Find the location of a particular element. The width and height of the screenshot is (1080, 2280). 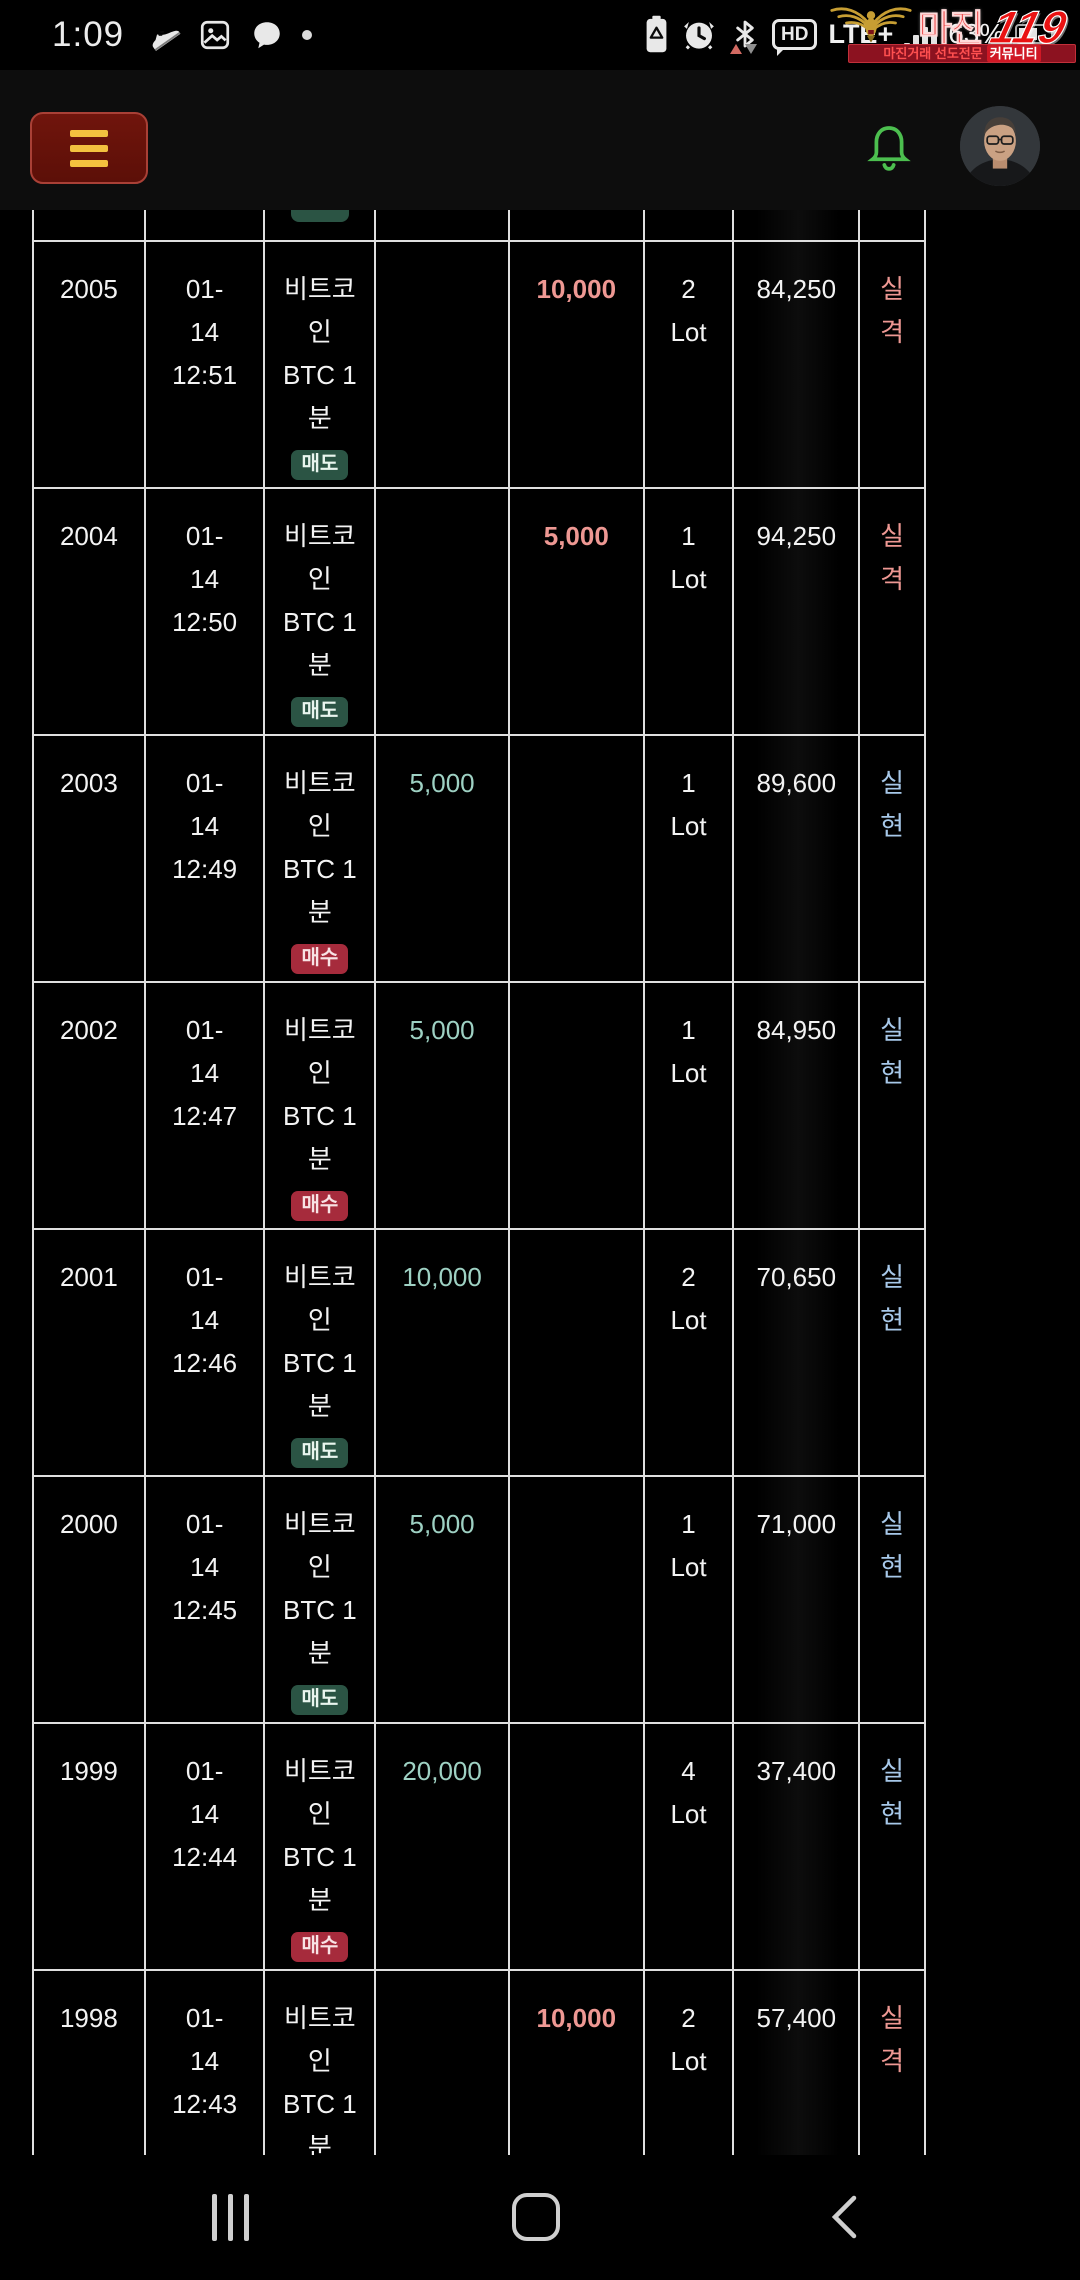

trade-datetime: 01-14 12:47 is located at coordinates (206, 1105).